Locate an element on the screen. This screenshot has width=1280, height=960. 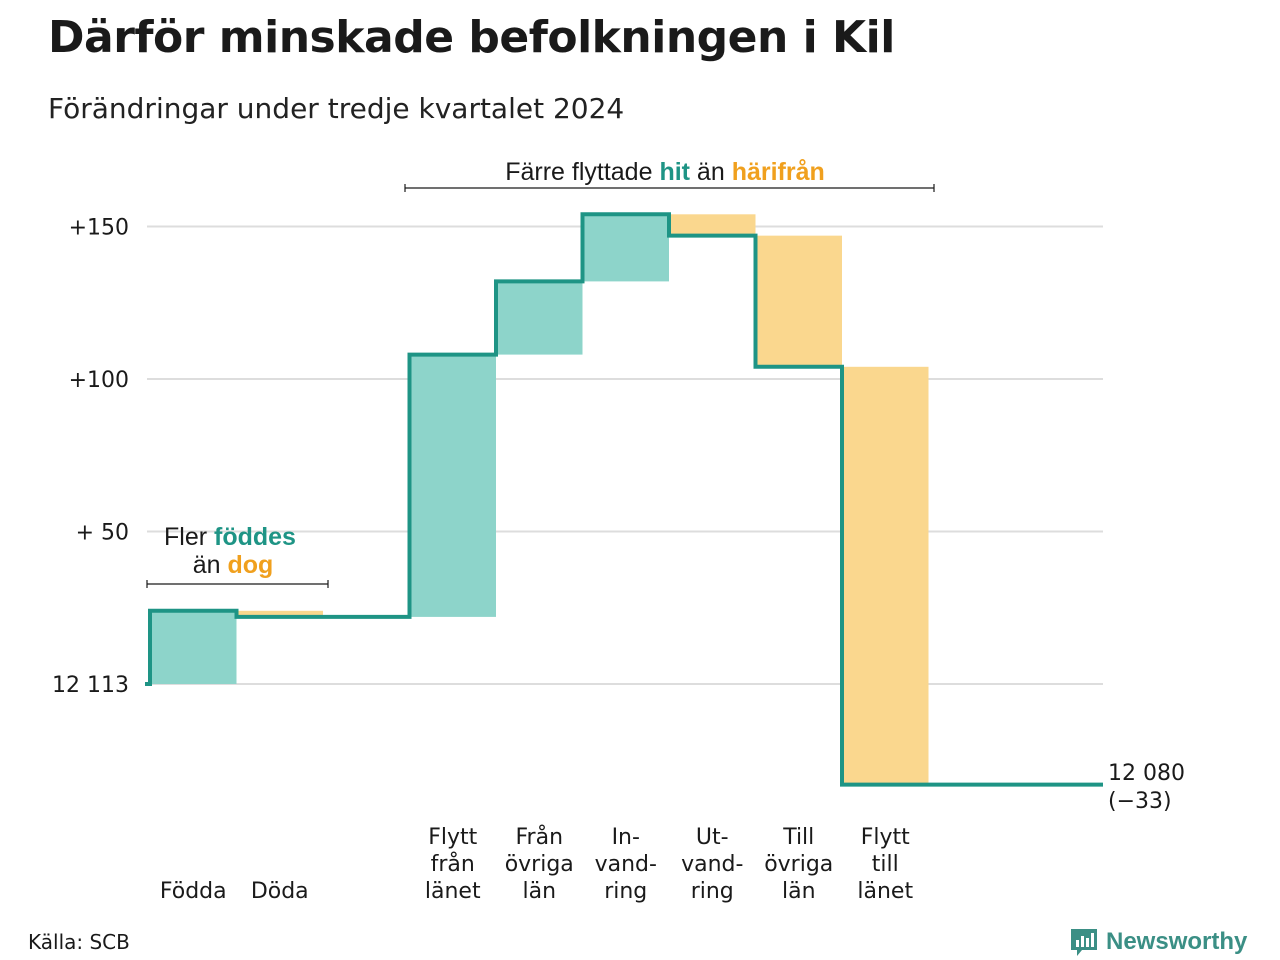
y-tick-label: + 50 is located at coordinates (102, 533).